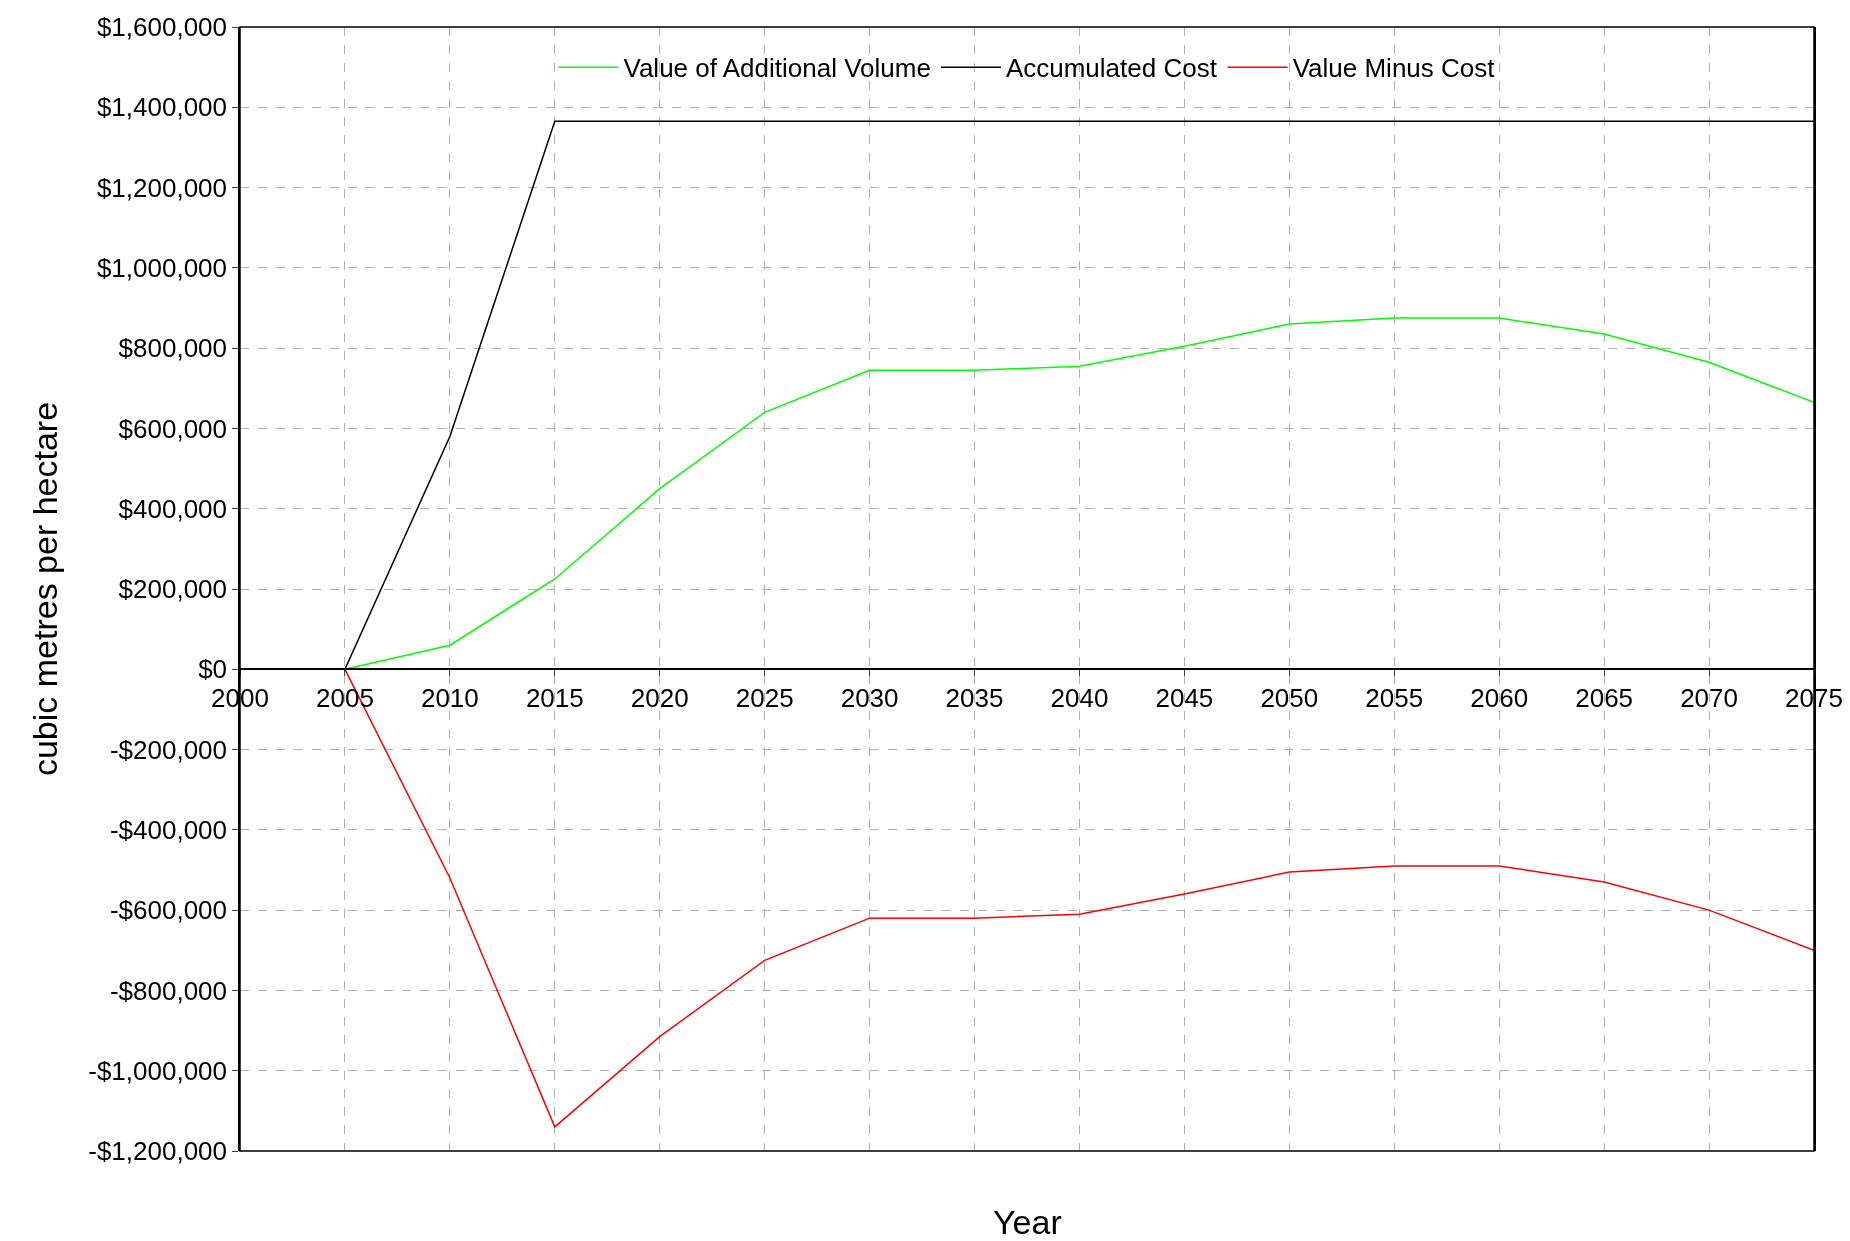 The width and height of the screenshot is (1850, 1241). What do you see at coordinates (1394, 68) in the screenshot?
I see `legend-label: Value Minus Cost` at bounding box center [1394, 68].